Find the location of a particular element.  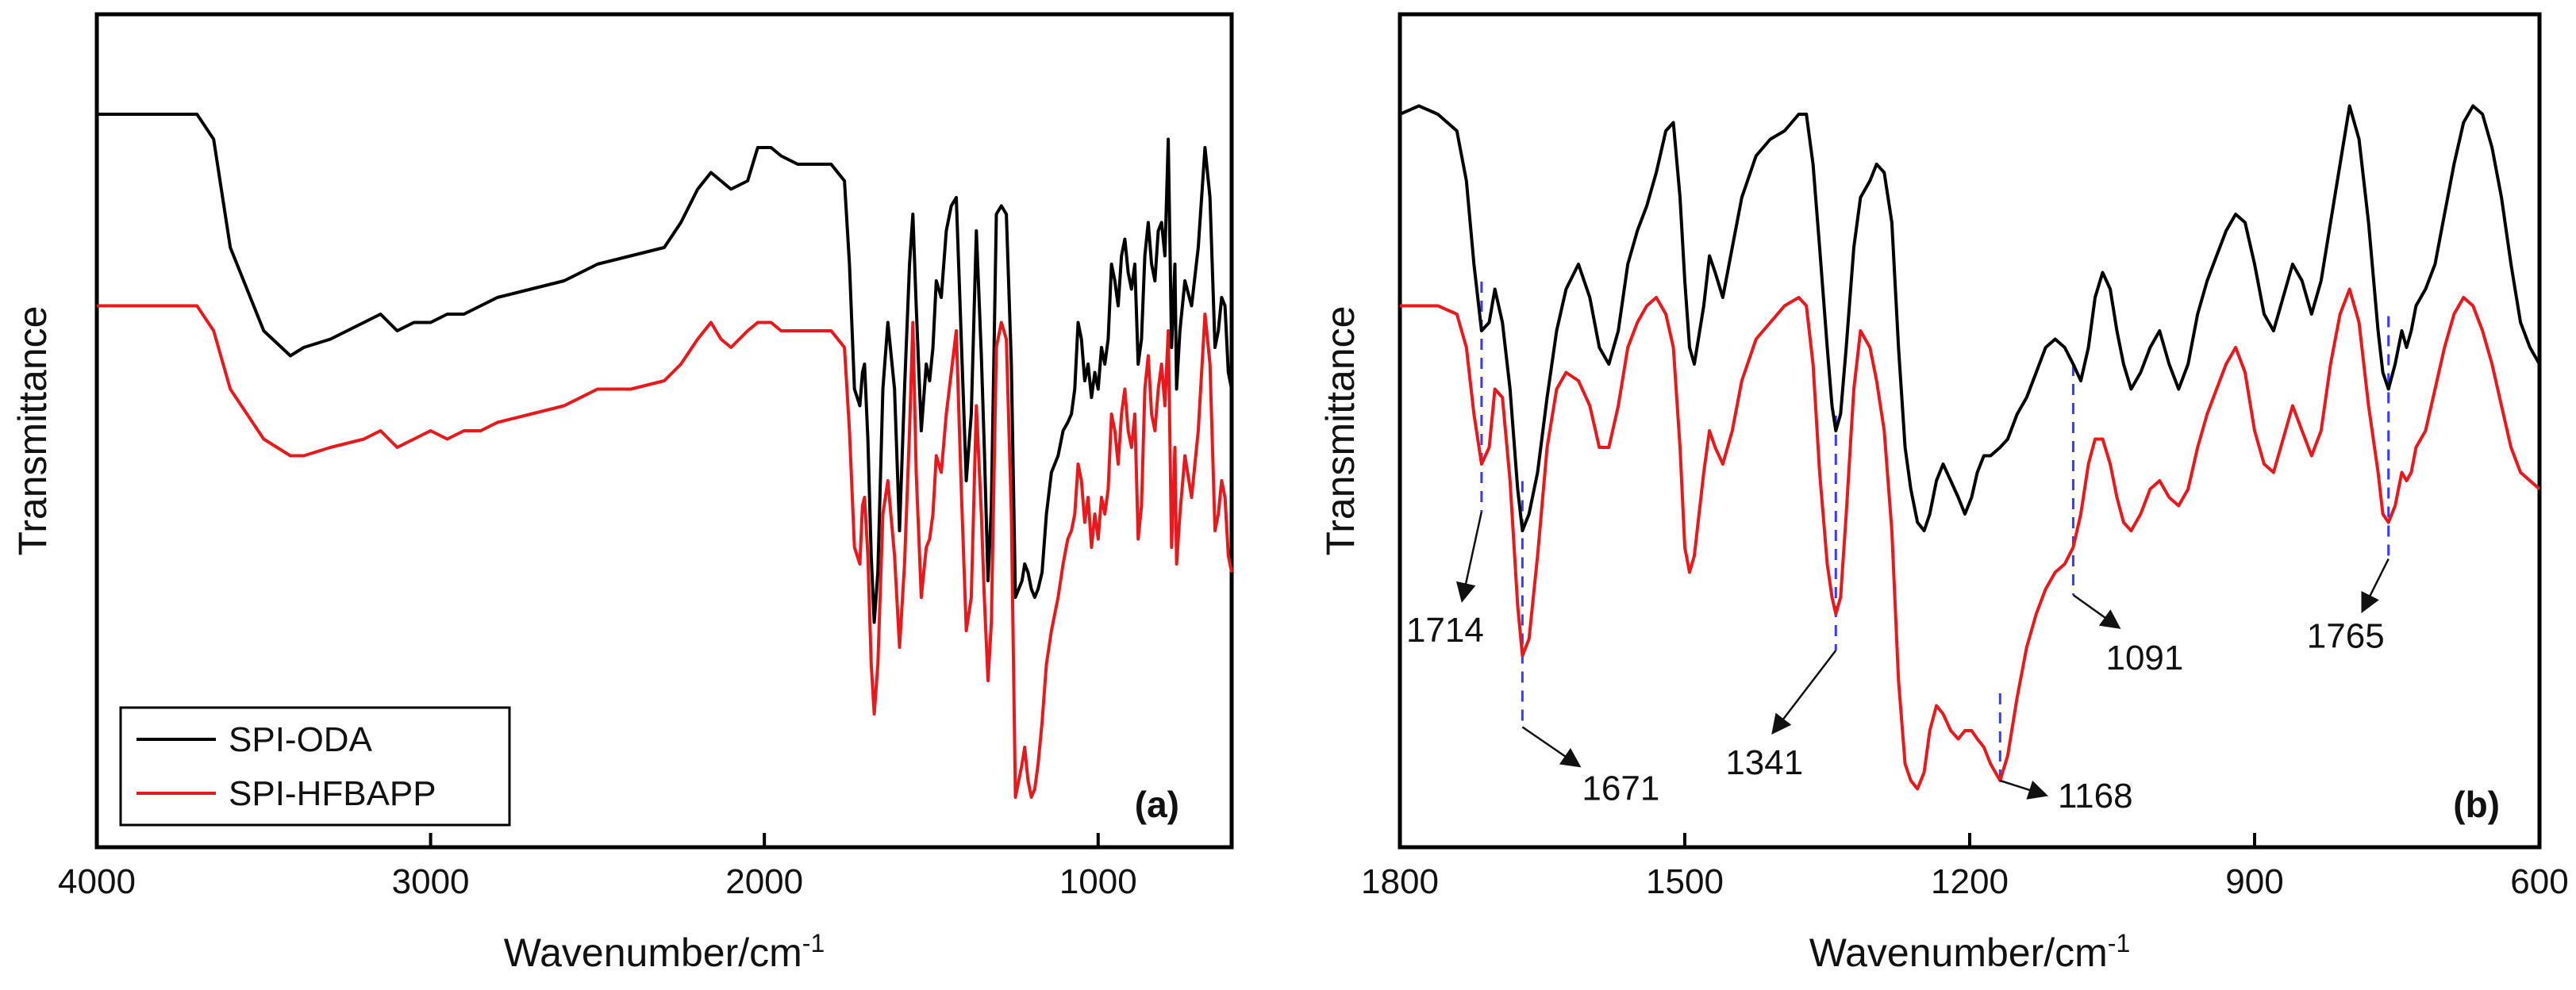

panel-b-label: (b) is located at coordinates (2476, 804).